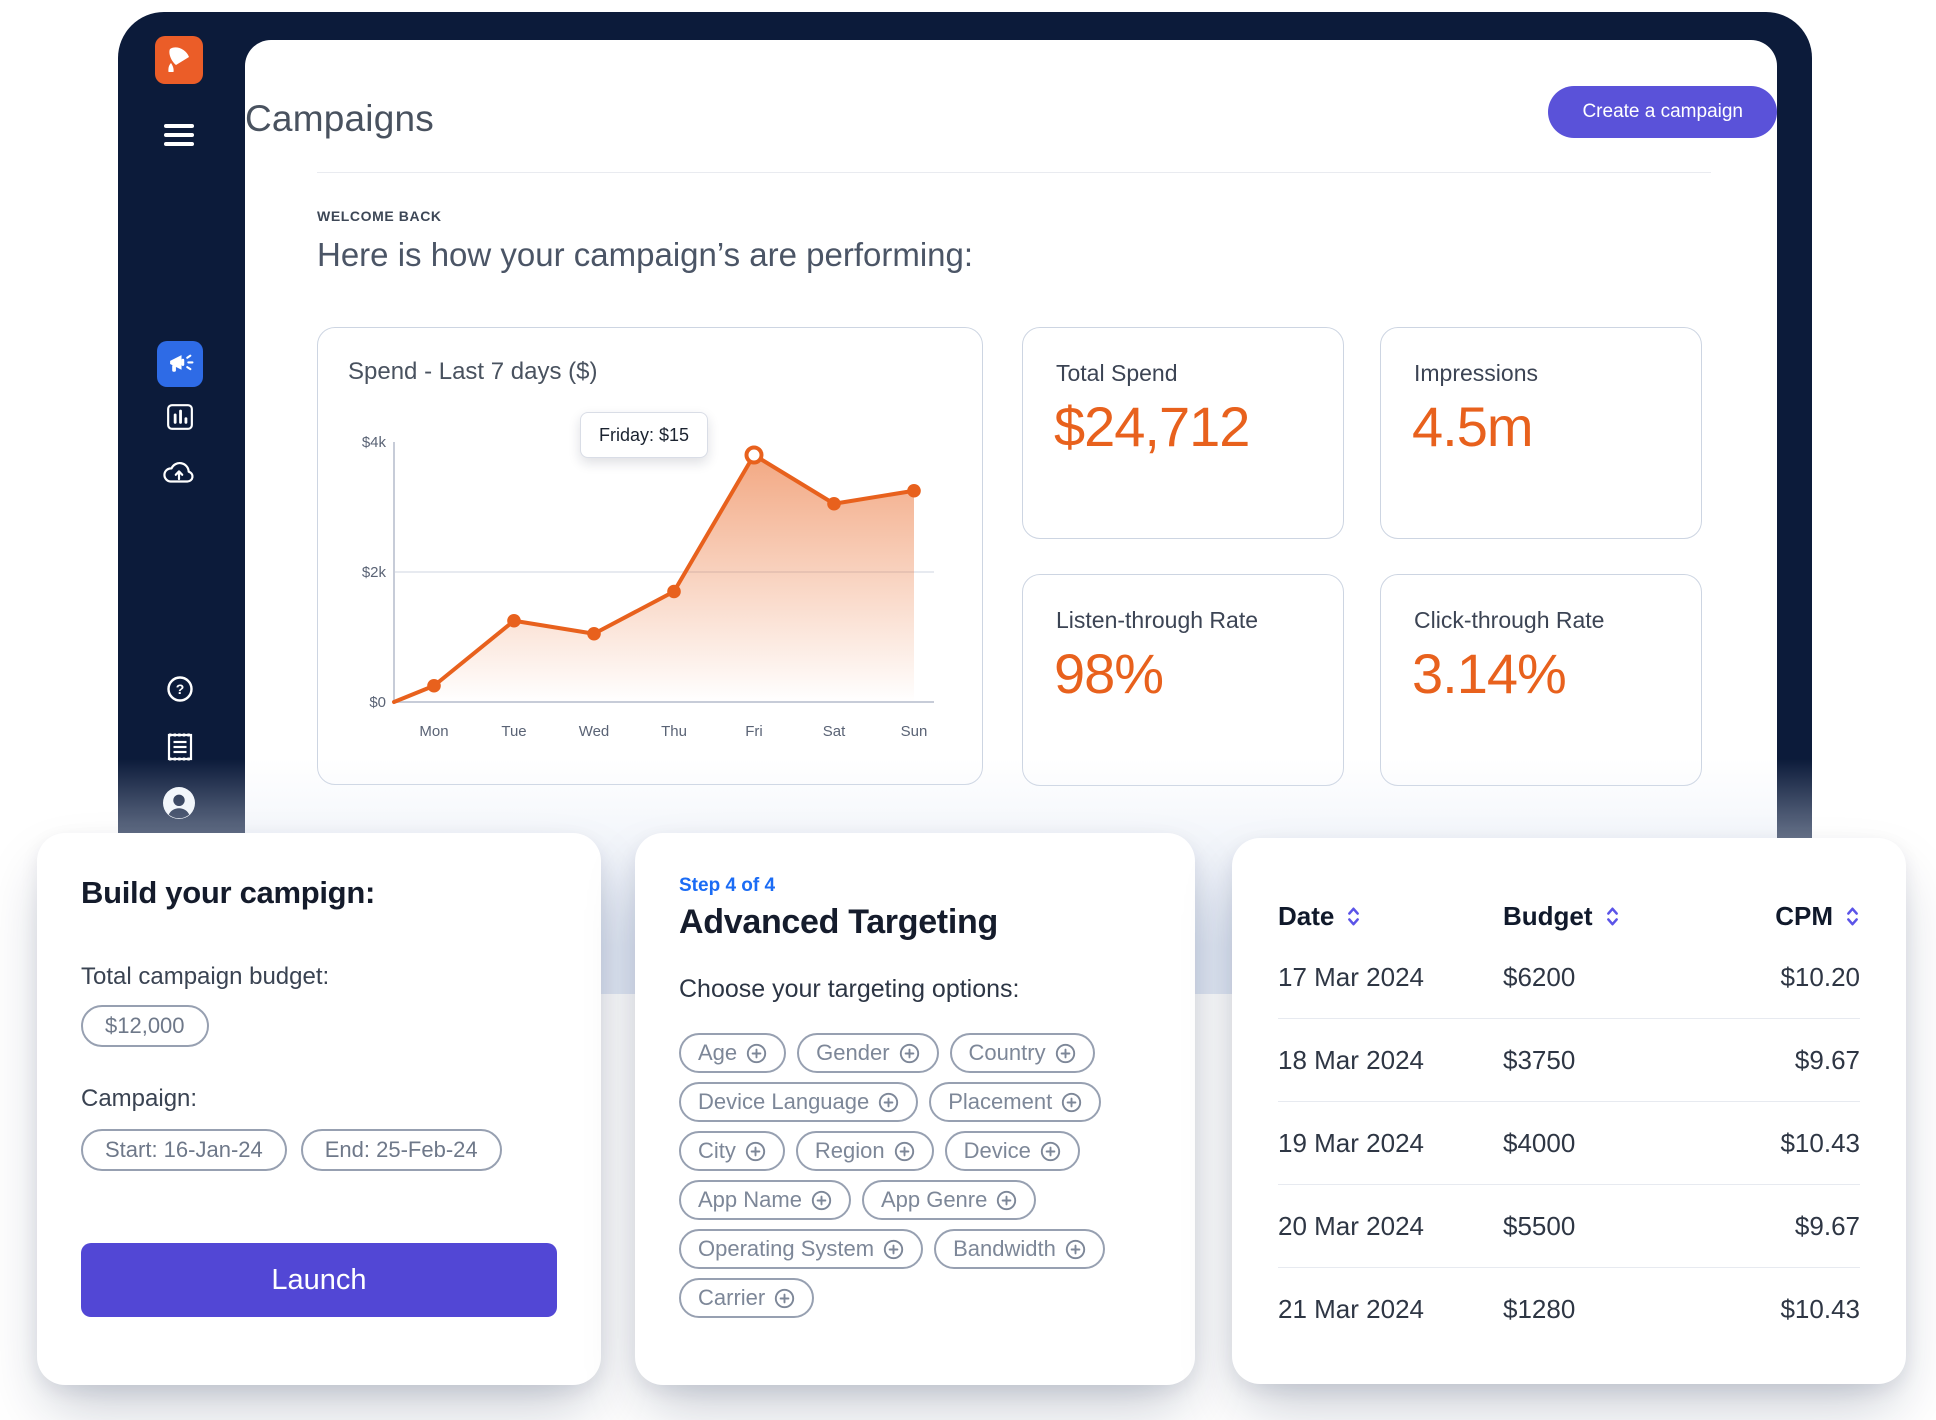  What do you see at coordinates (1351, 1142) in the screenshot?
I see `table-cell: 19 Mar 2024` at bounding box center [1351, 1142].